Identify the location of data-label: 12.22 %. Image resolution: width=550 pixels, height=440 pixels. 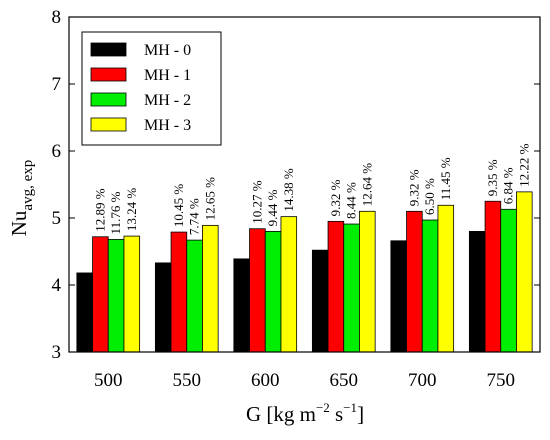
(523, 165).